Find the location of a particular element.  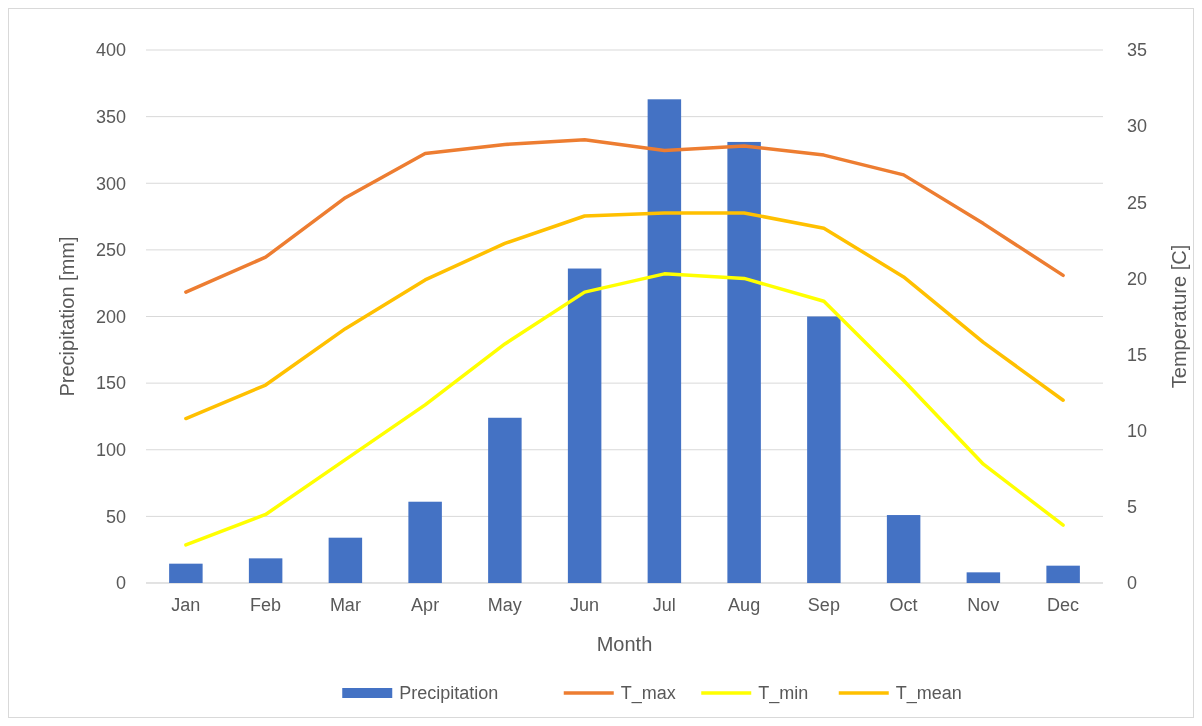

legend-label: Precipitation is located at coordinates (449, 693).